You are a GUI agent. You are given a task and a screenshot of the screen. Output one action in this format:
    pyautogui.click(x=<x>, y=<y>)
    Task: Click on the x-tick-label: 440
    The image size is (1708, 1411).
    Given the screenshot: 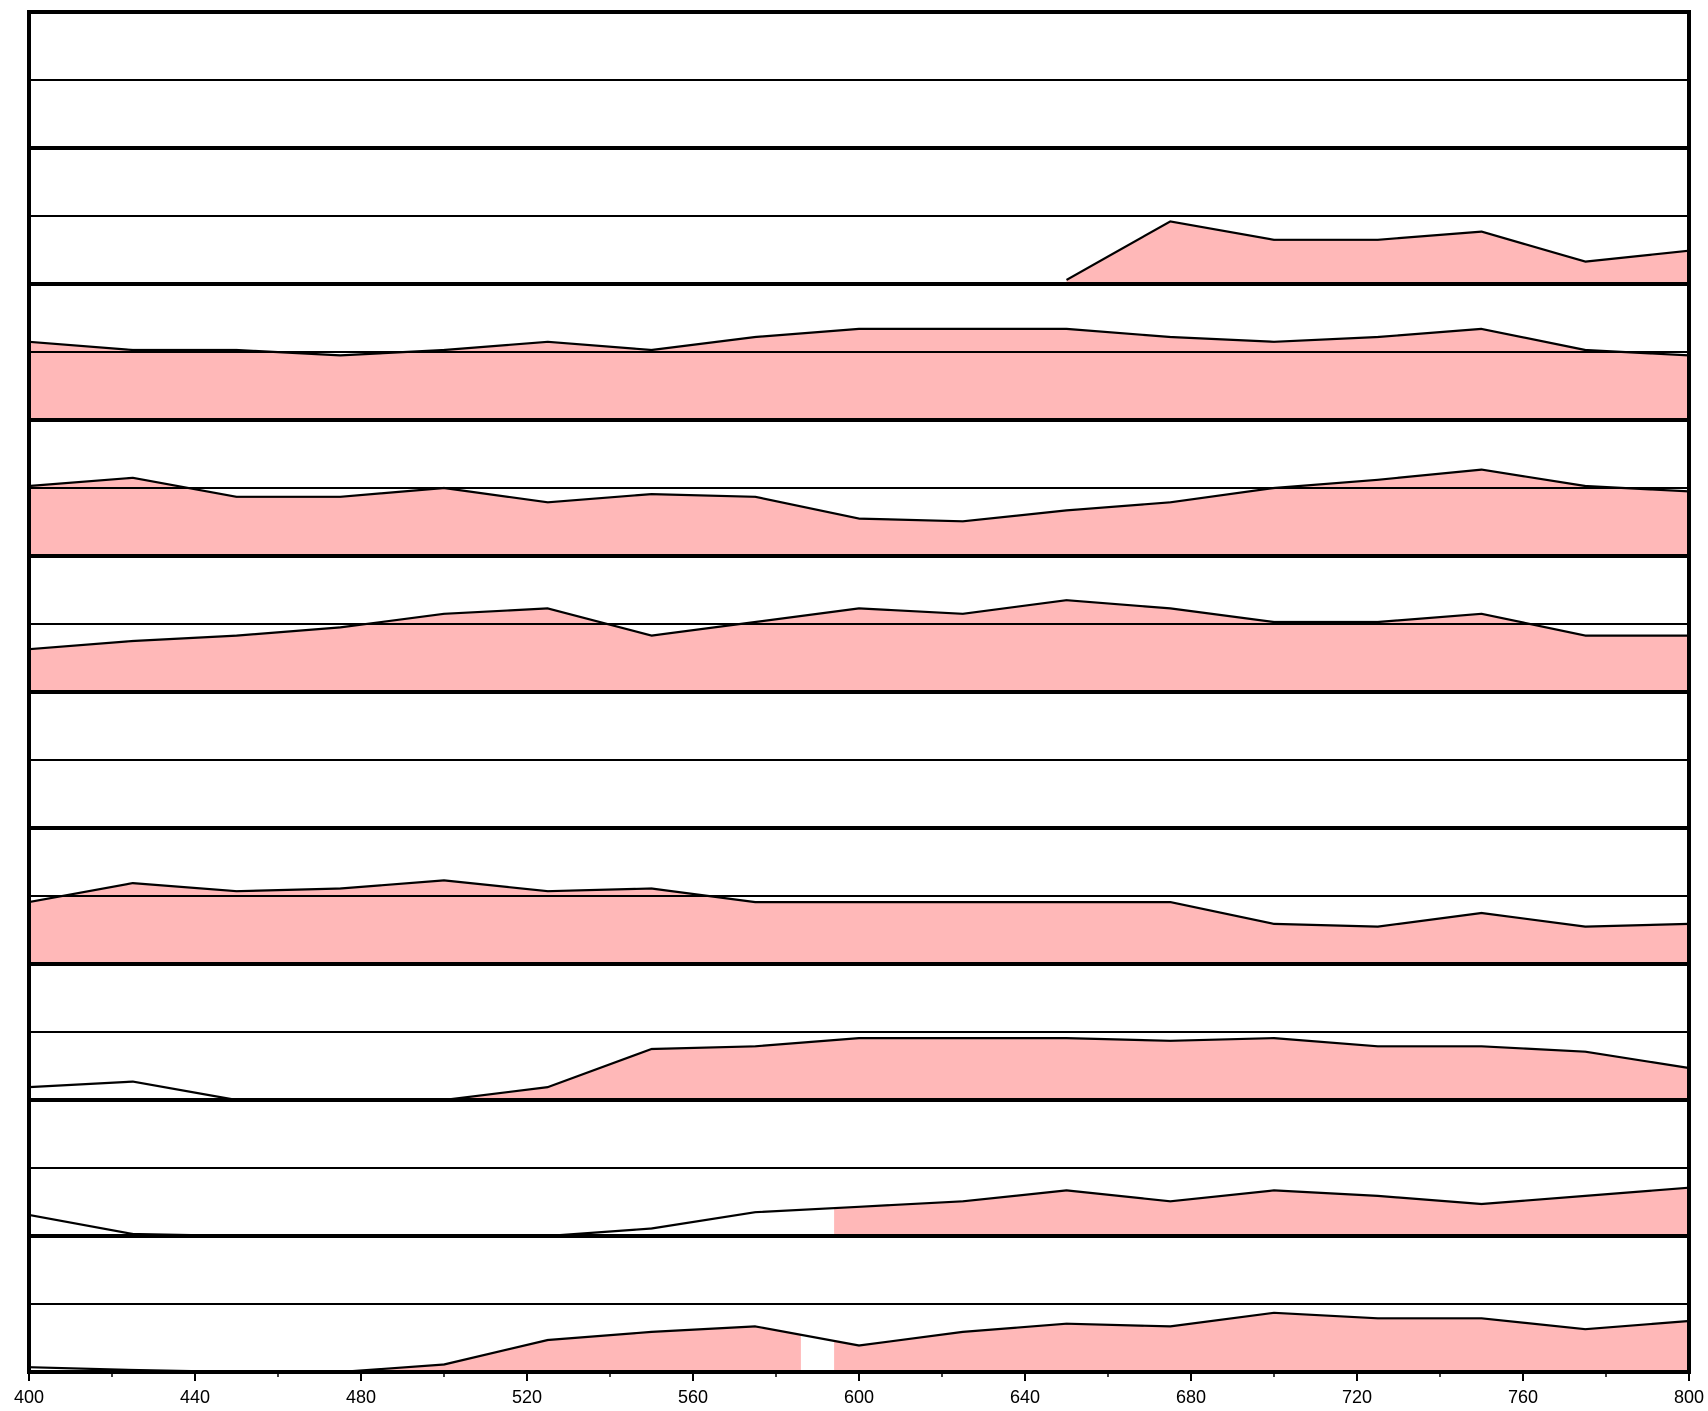 What is the action you would take?
    pyautogui.click(x=195, y=1396)
    